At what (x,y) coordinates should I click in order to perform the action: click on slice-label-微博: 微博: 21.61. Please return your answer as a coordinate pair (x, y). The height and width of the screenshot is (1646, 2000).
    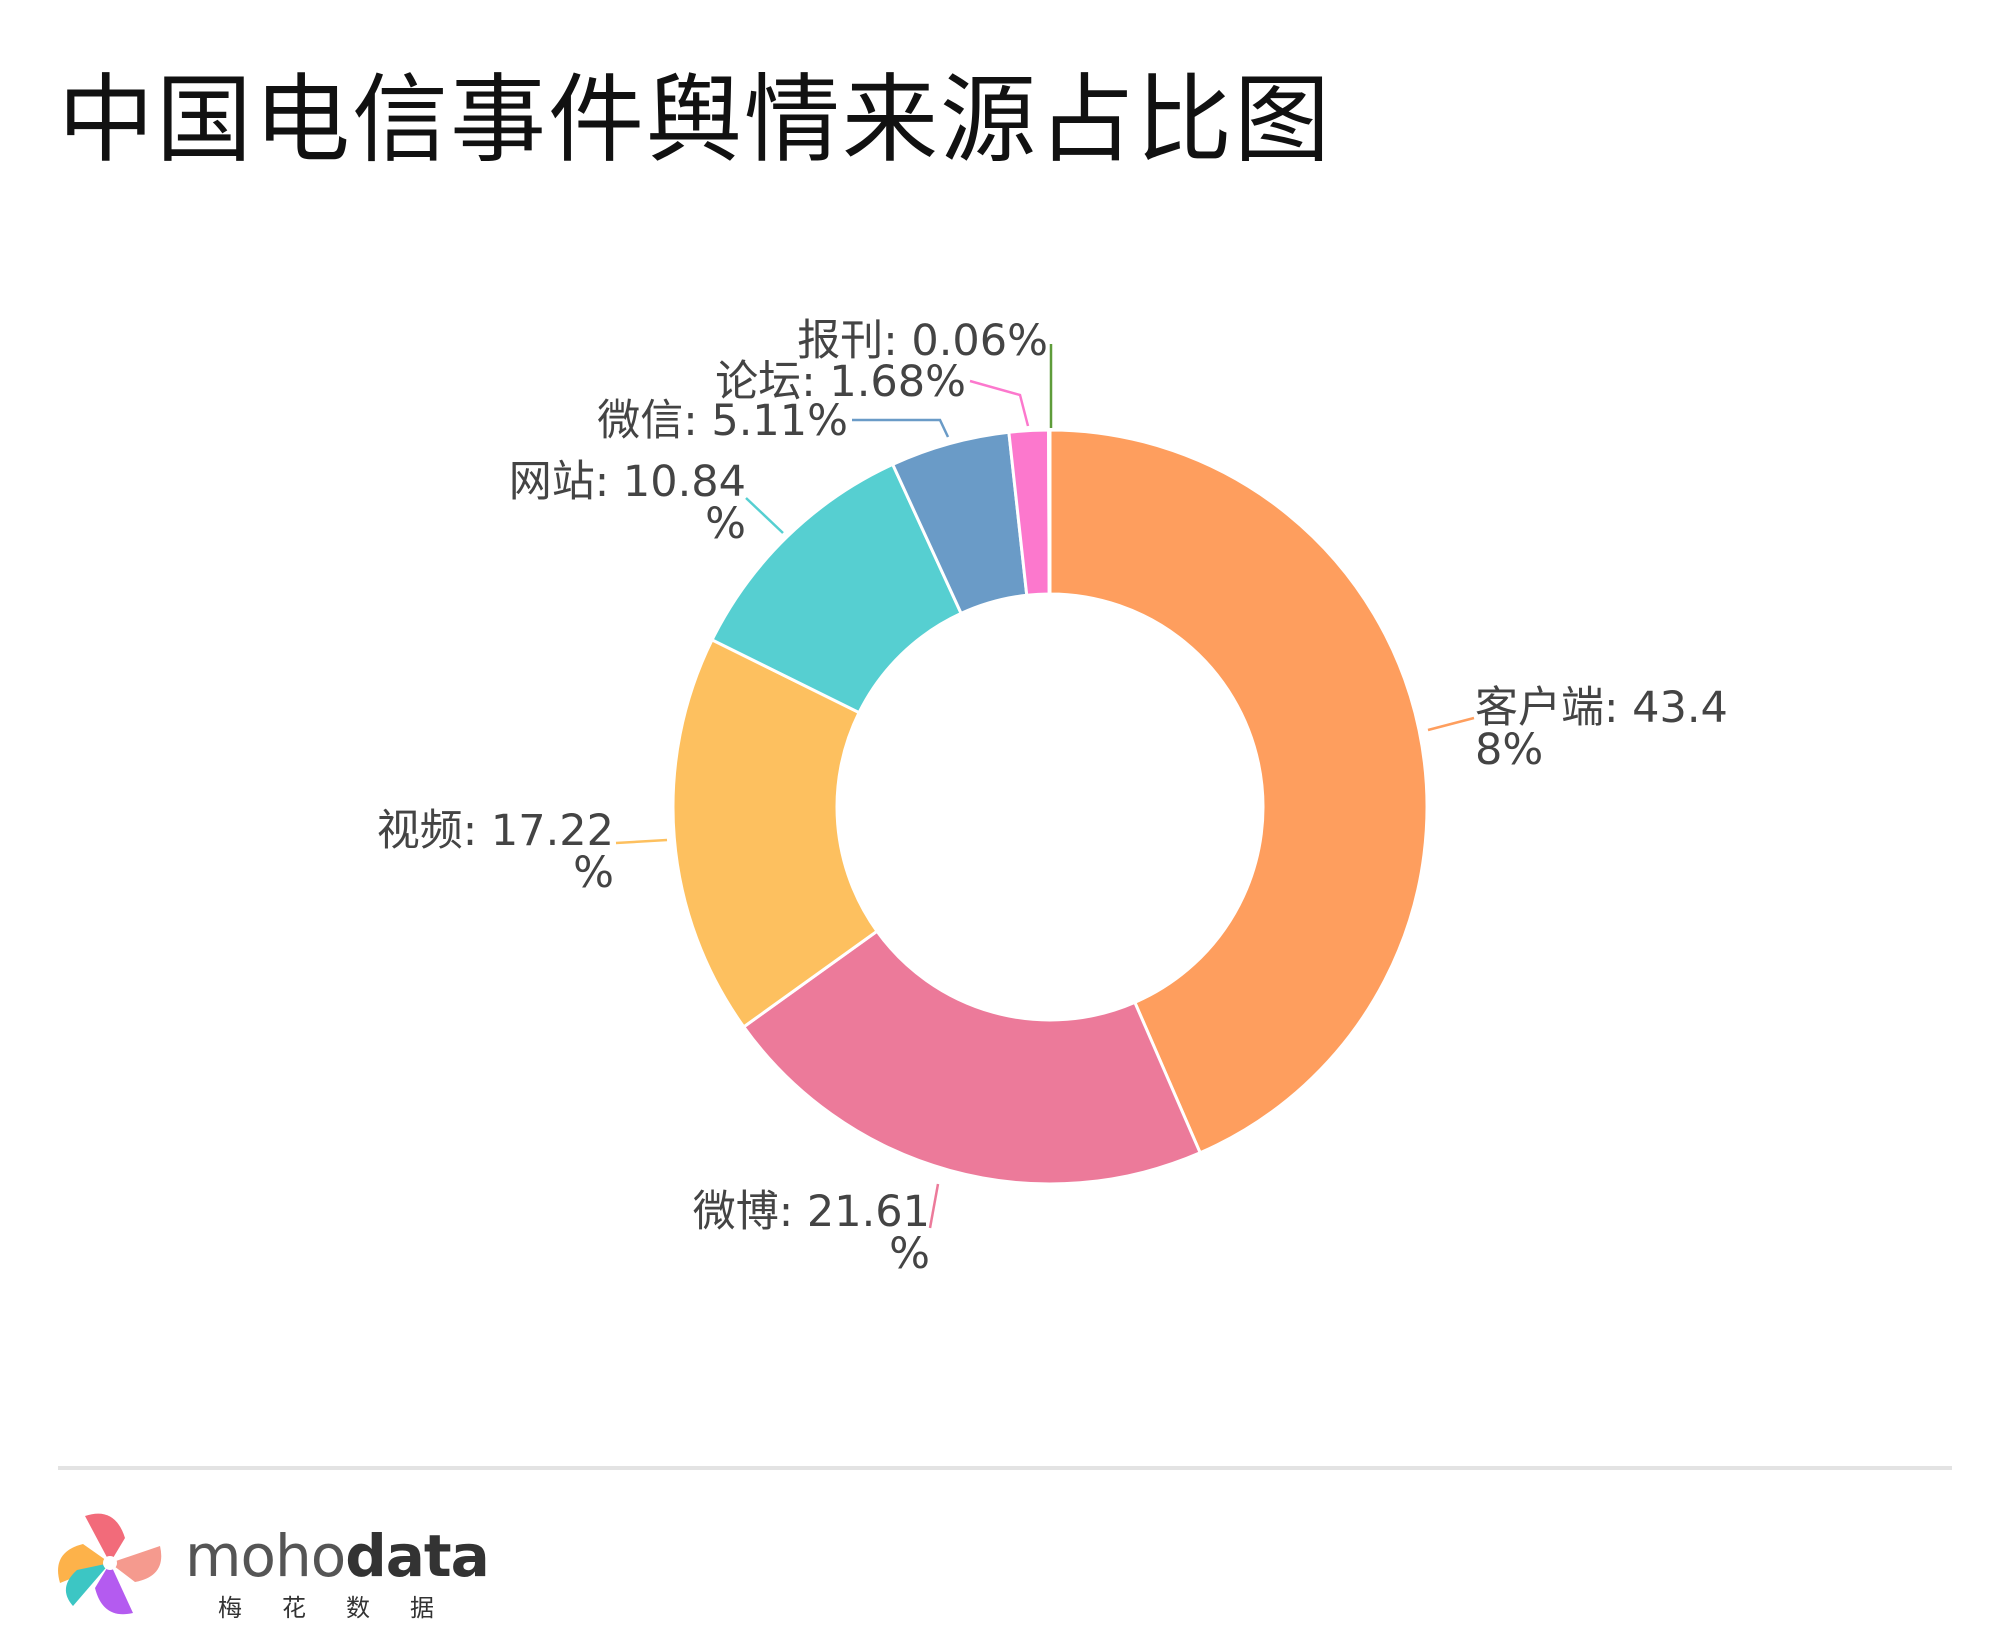
    Looking at the image, I should click on (811, 1212).